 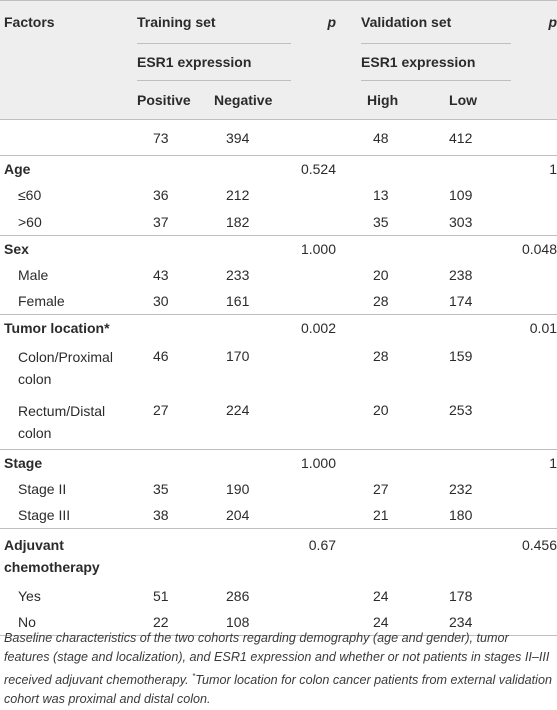 What do you see at coordinates (278, 368) in the screenshot?
I see `table-row: Colon/Proximal colon 46 170 28 159` at bounding box center [278, 368].